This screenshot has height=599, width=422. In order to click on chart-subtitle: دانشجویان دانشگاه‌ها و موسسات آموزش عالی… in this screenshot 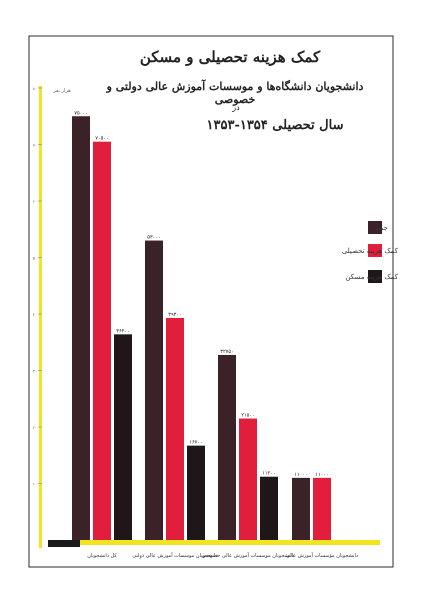, I will do `click(235, 93)`.